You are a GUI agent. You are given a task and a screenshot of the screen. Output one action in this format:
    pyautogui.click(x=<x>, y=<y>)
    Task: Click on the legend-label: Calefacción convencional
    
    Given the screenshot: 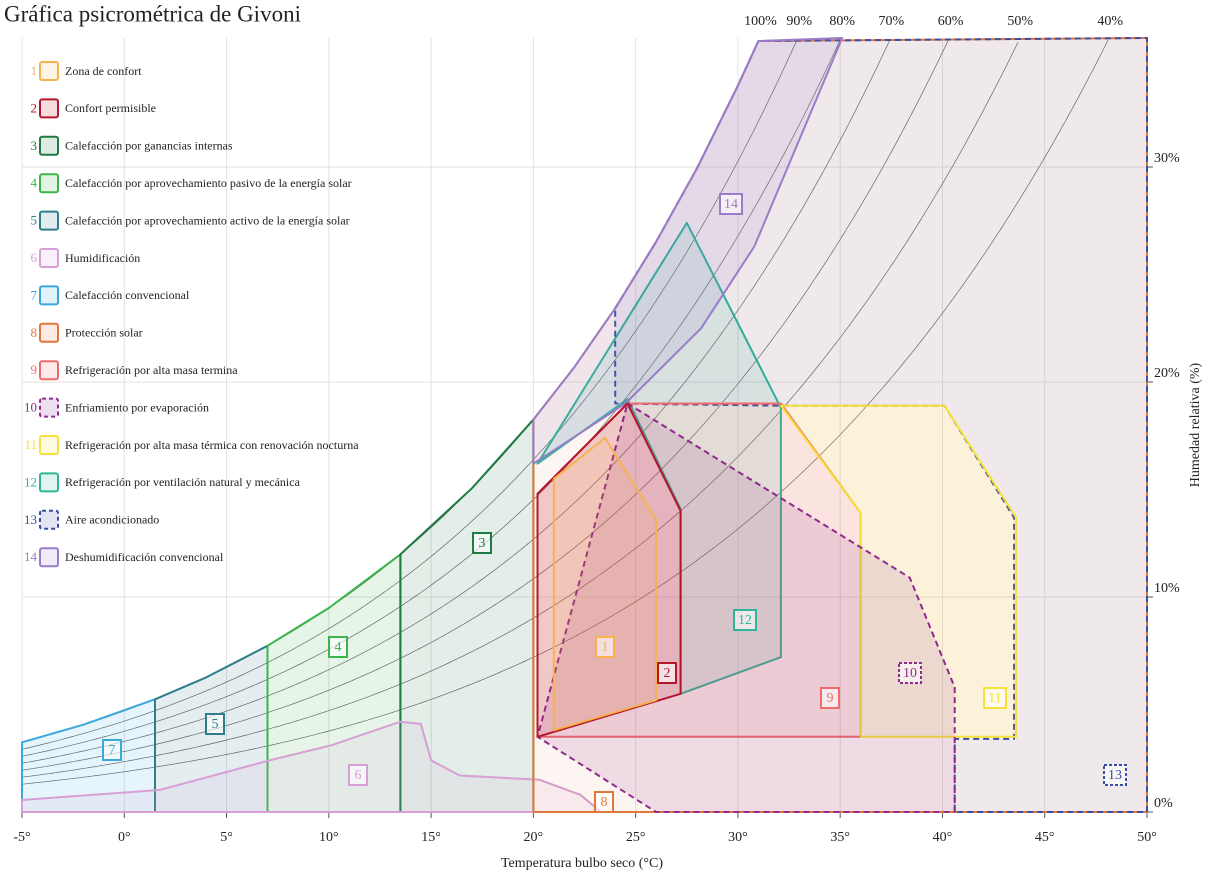 What is the action you would take?
    pyautogui.click(x=127, y=295)
    